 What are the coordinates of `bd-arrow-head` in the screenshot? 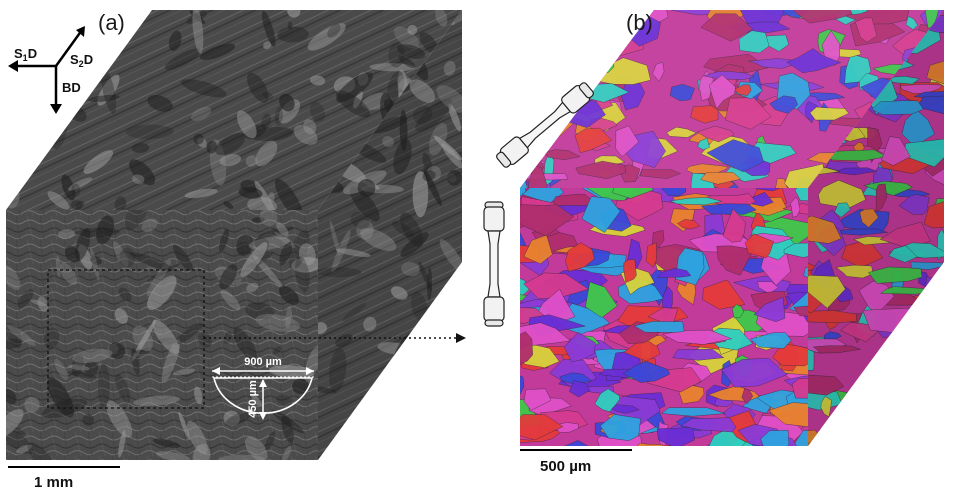 It's located at (56, 109).